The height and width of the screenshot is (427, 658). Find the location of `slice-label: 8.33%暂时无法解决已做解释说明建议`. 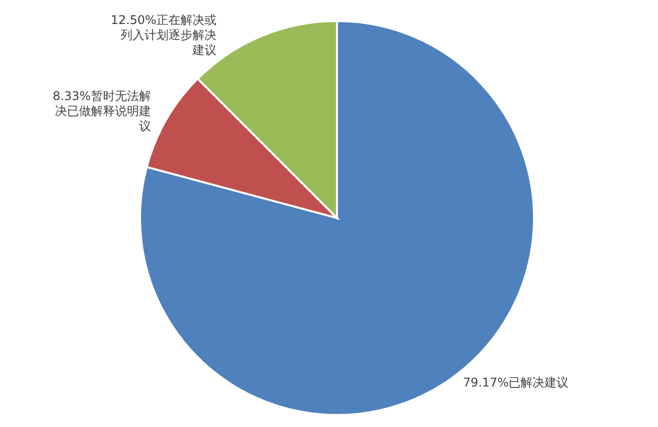

slice-label: 8.33%暂时无法解决已做解释说明建议 is located at coordinates (101, 110).